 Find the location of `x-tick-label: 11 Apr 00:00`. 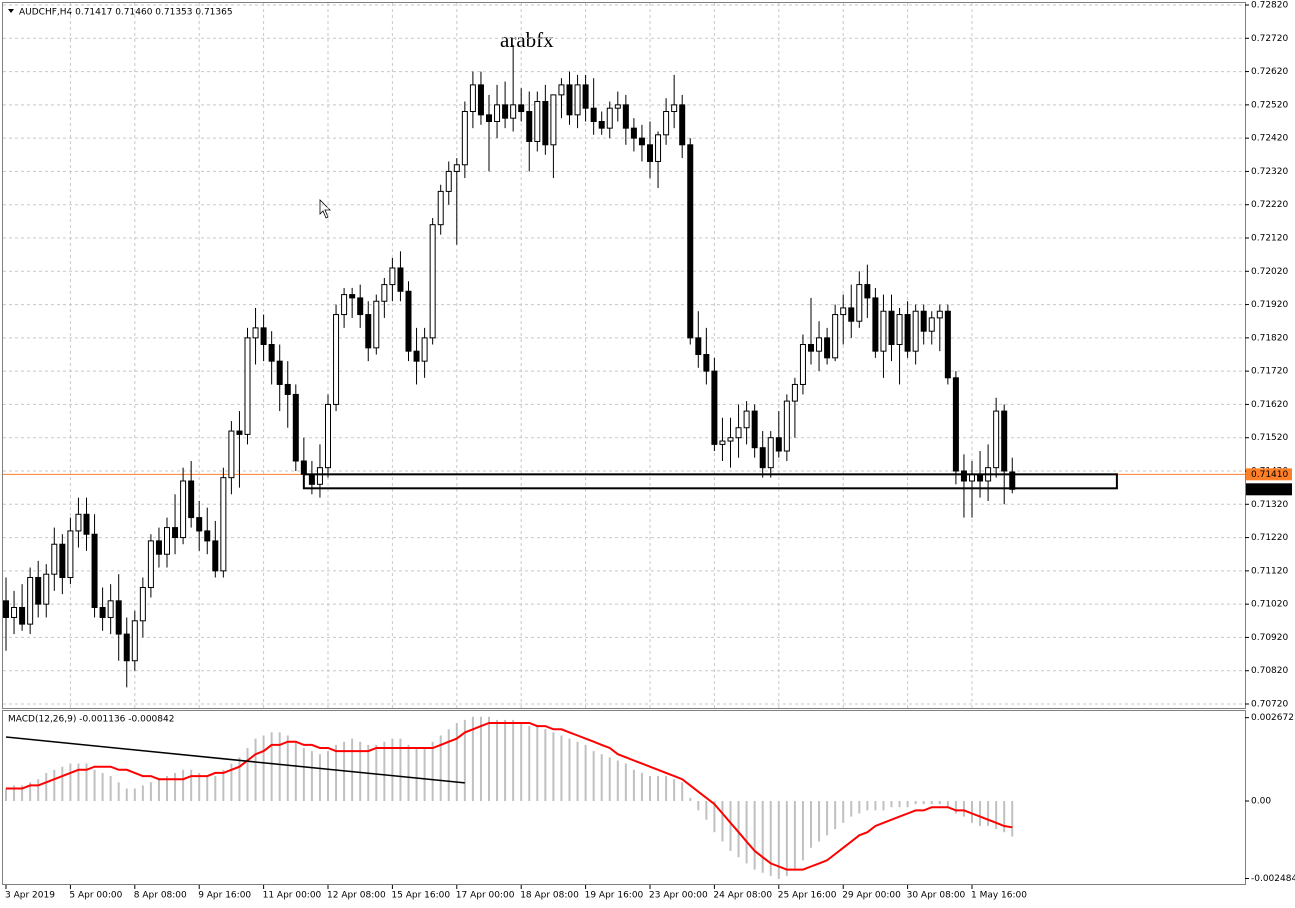

x-tick-label: 11 Apr 00:00 is located at coordinates (292, 896).